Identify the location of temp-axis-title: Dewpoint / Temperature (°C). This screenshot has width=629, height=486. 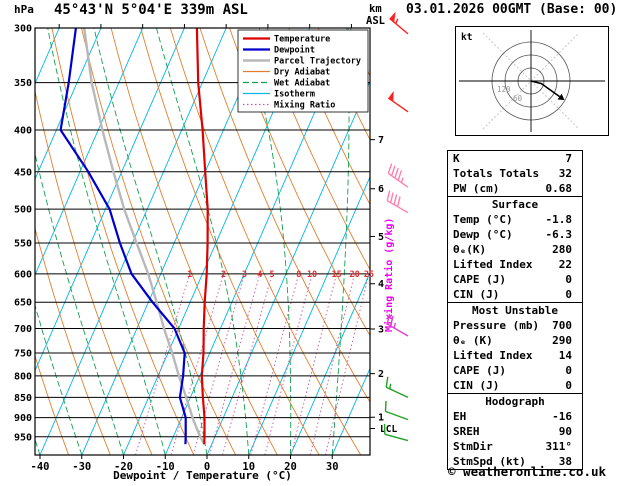
(202, 475).